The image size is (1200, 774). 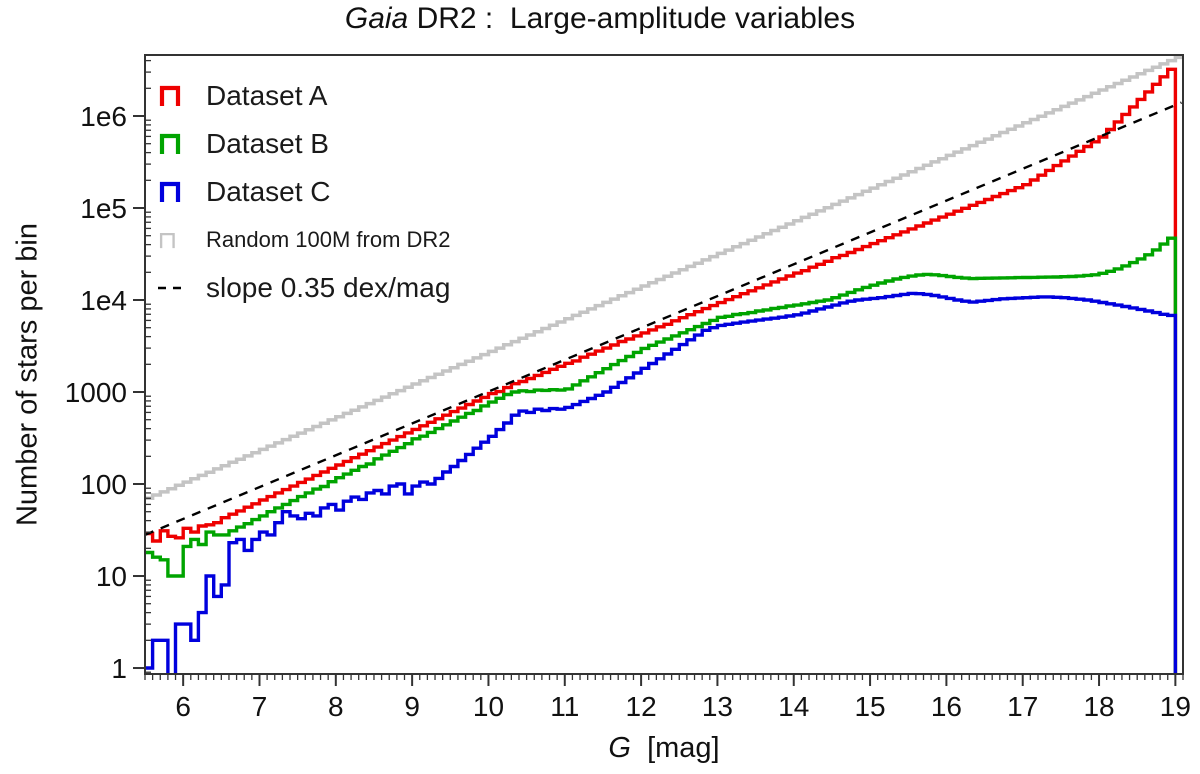 I want to click on x-label-rest: [mag], so click(x=675, y=748).